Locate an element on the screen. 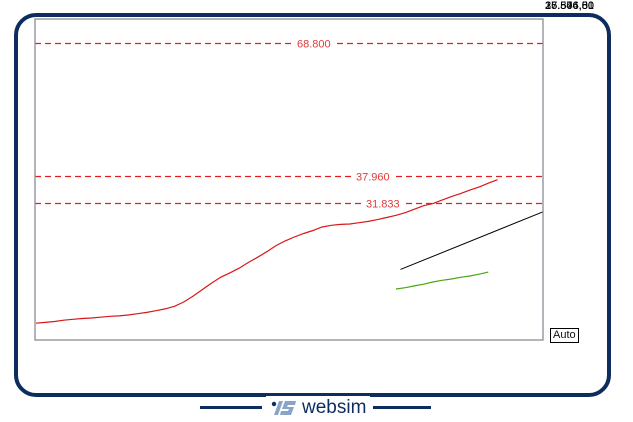  level-label: 68.800 is located at coordinates (314, 45).